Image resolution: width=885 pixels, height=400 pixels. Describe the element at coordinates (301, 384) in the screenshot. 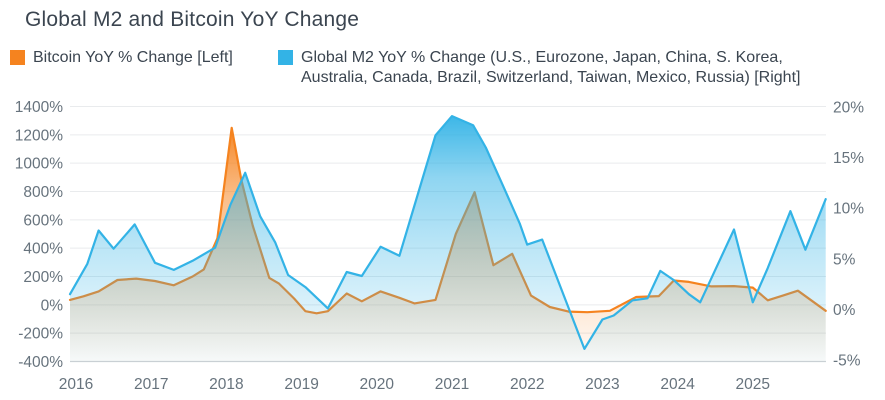

I see `x-axis-tick-label: 2019` at that location.